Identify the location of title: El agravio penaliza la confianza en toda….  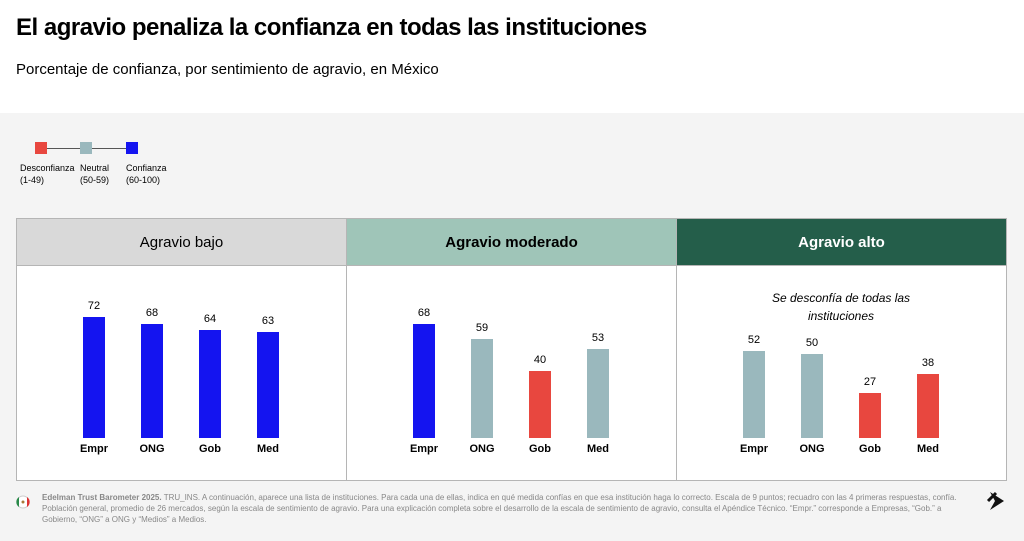
(331, 27).